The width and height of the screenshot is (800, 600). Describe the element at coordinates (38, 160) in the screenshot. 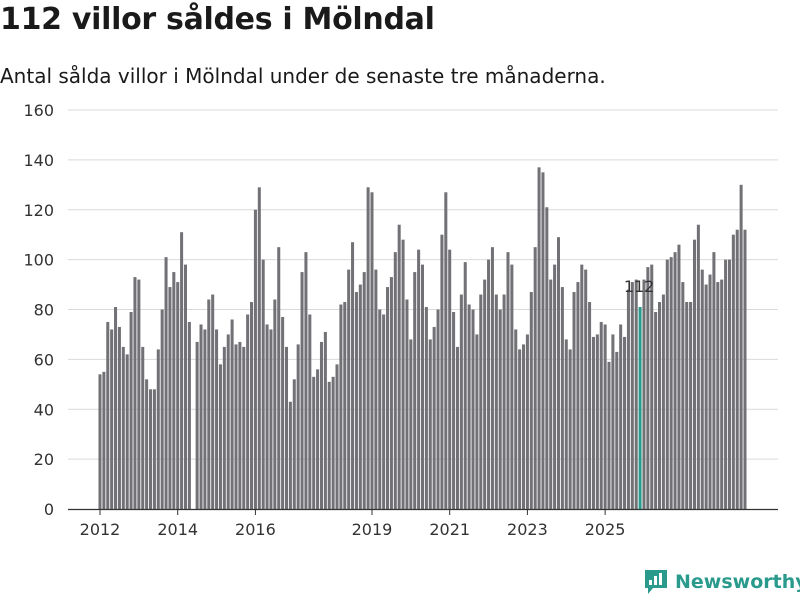

I see `y-tick-label: 140` at that location.